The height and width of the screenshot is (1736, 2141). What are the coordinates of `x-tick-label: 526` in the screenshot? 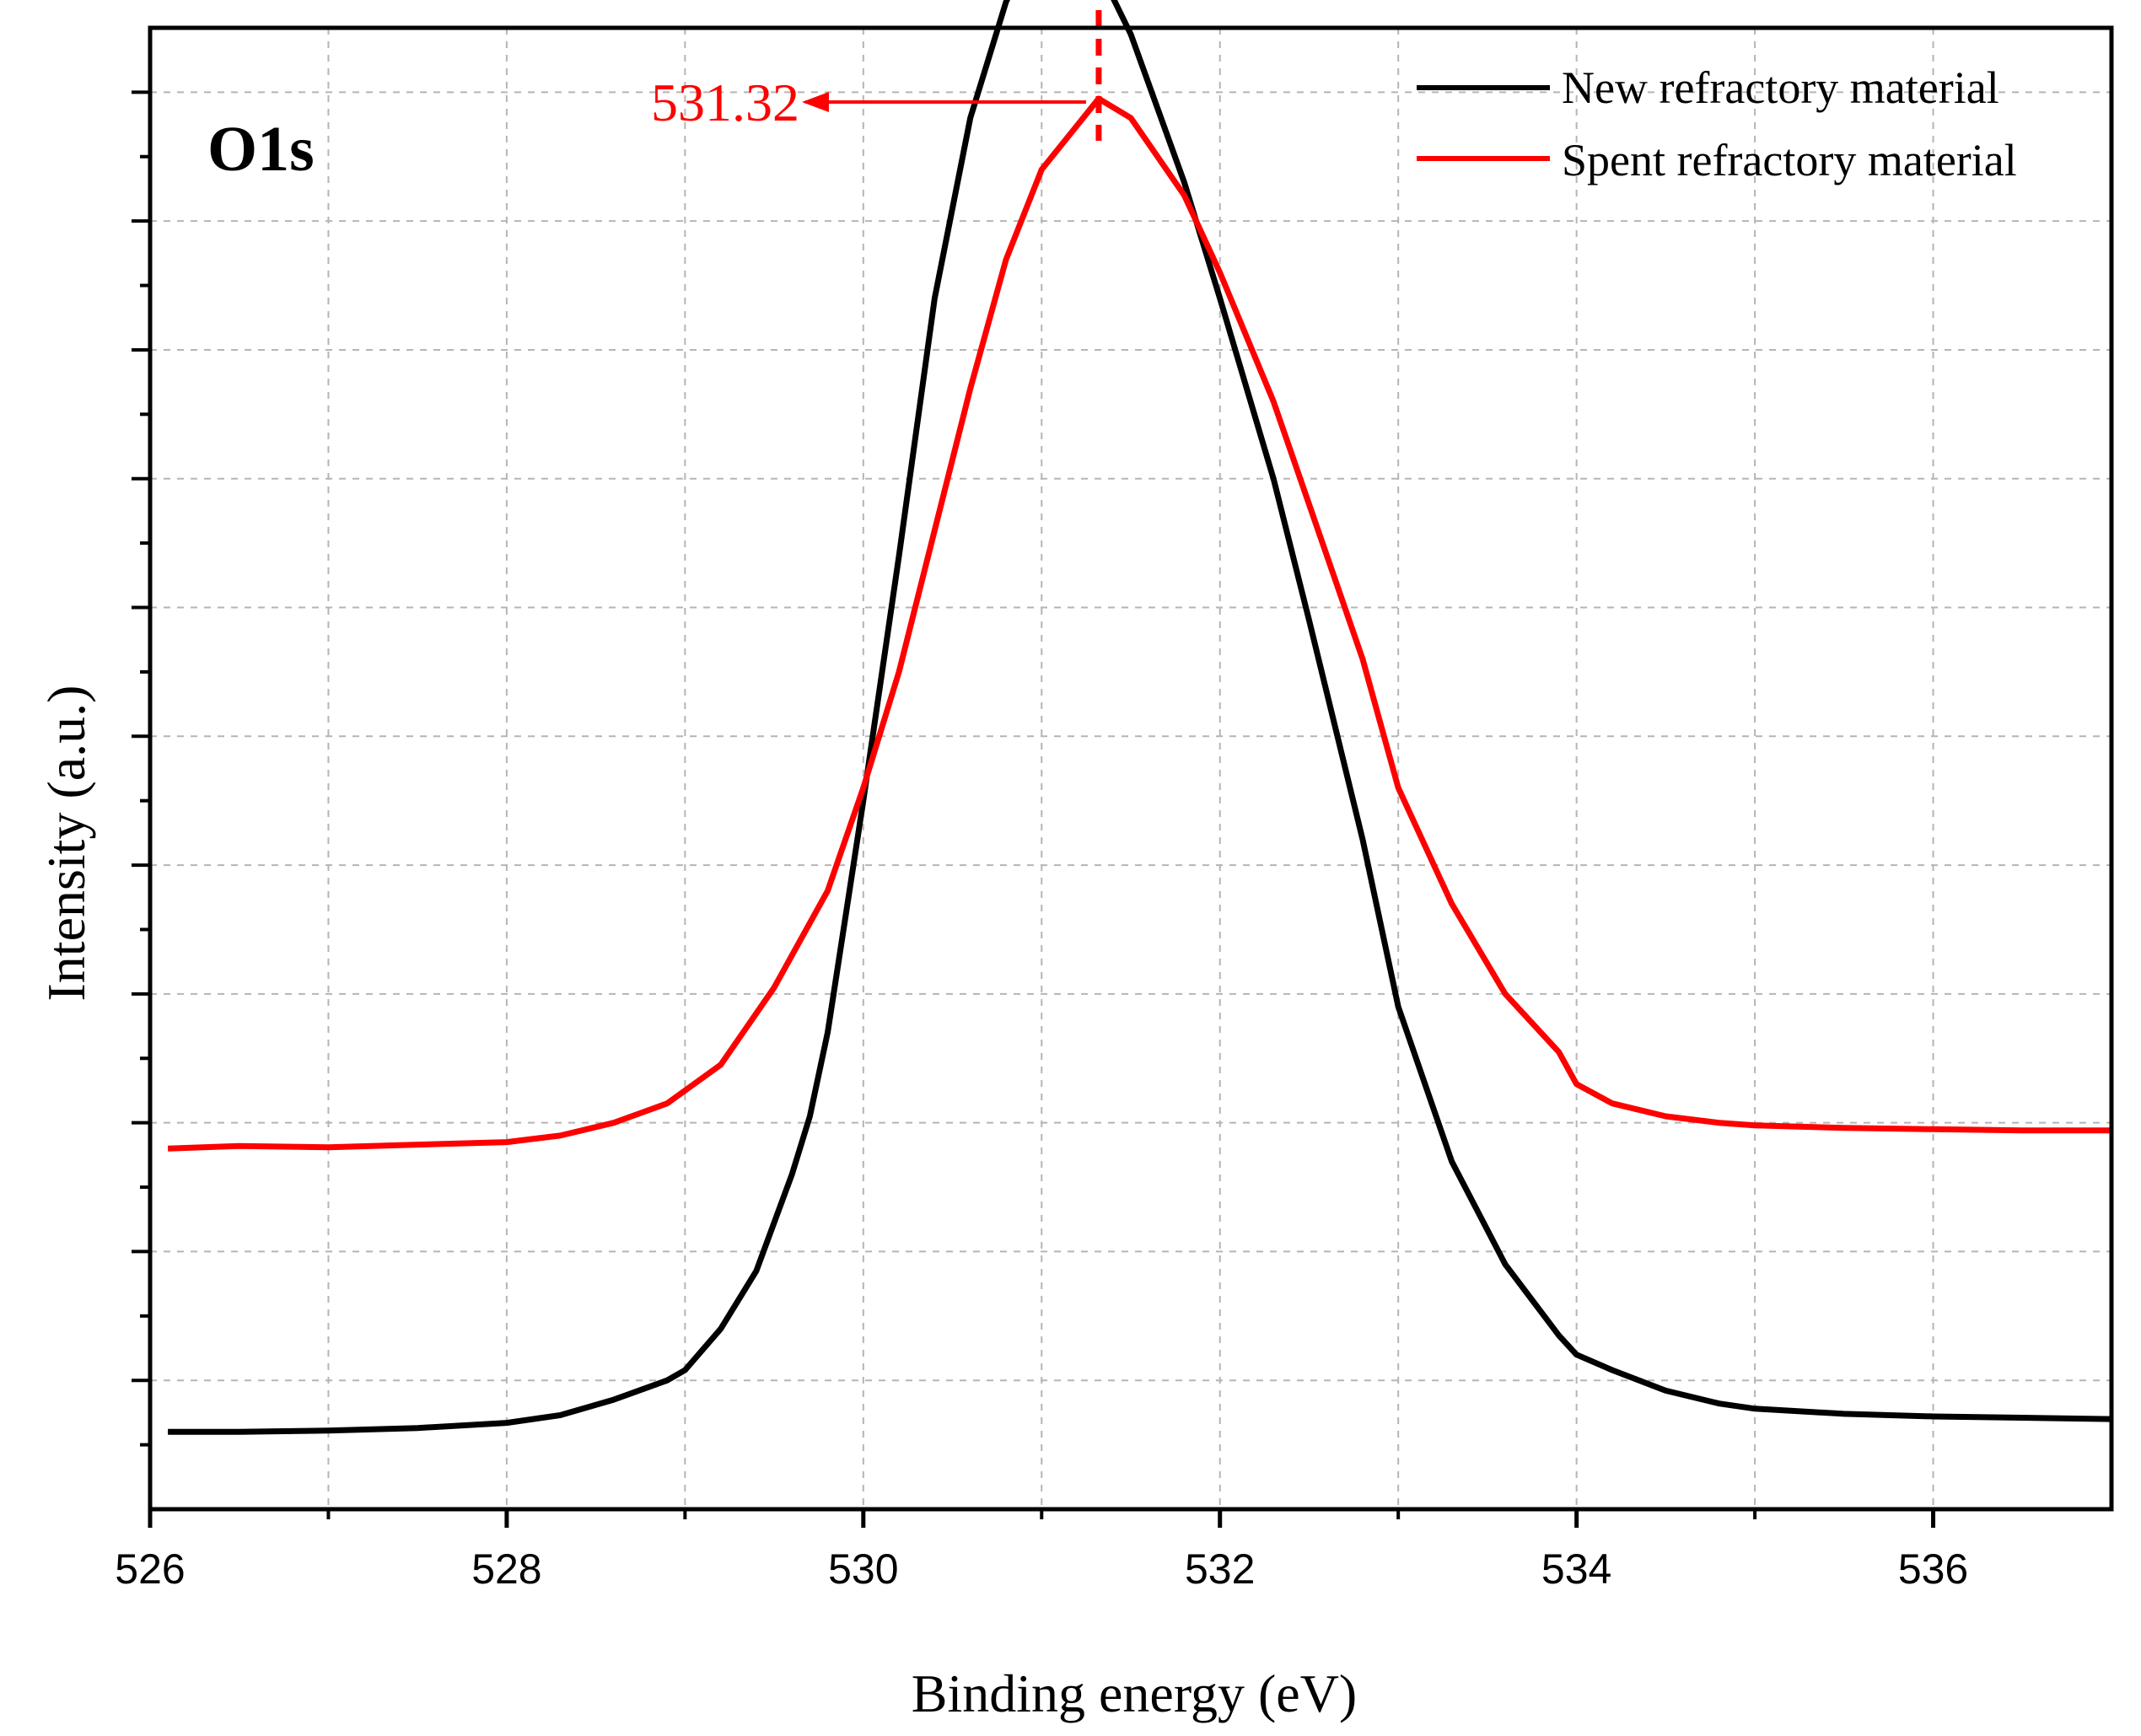 It's located at (150, 1569).